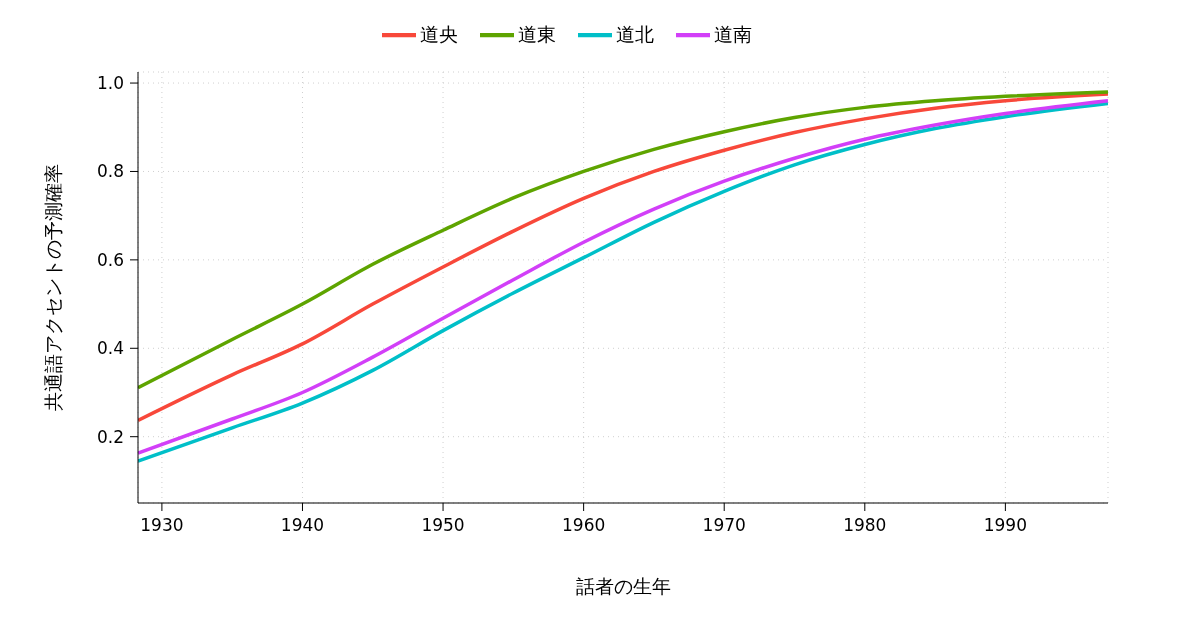 The width and height of the screenshot is (1188, 627). I want to click on x-tick-label: 1970, so click(724, 525).